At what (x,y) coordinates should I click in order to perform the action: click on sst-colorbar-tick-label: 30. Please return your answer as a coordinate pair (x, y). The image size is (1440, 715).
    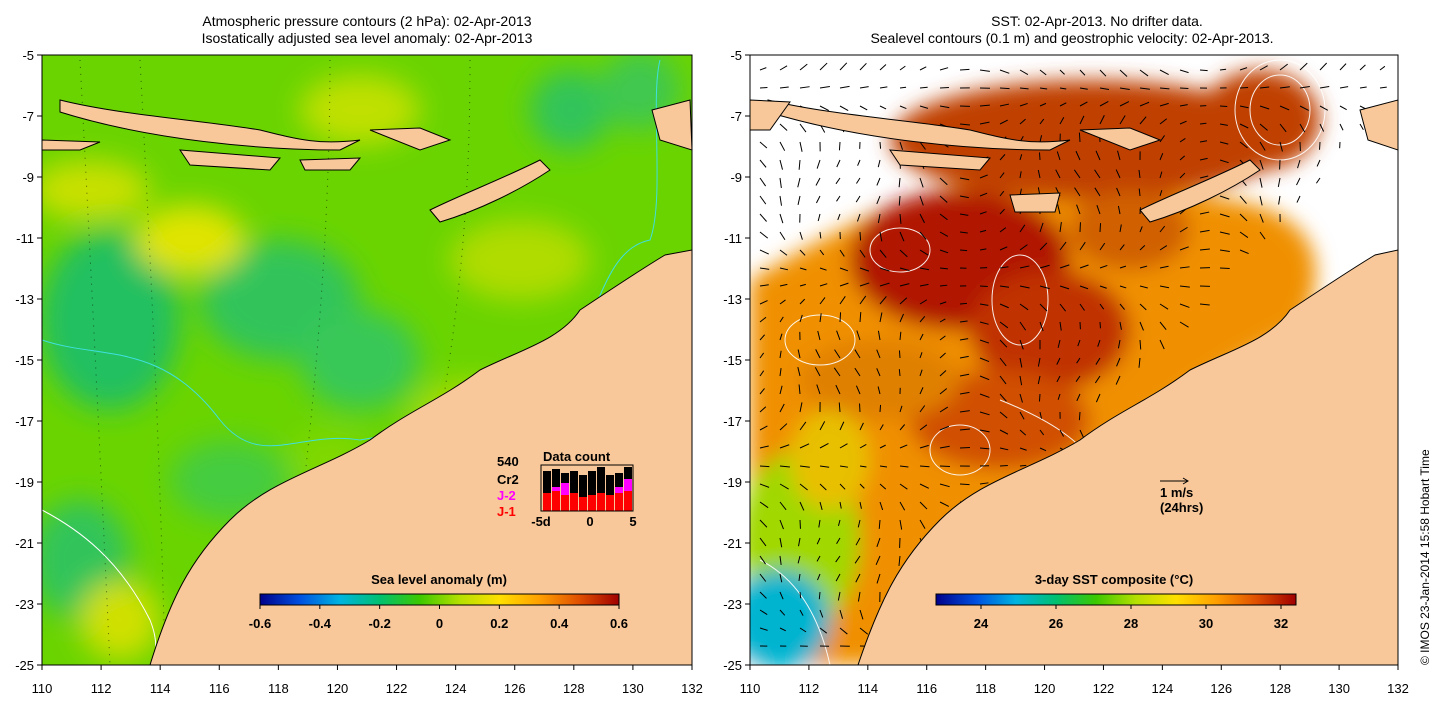
    Looking at the image, I should click on (1206, 623).